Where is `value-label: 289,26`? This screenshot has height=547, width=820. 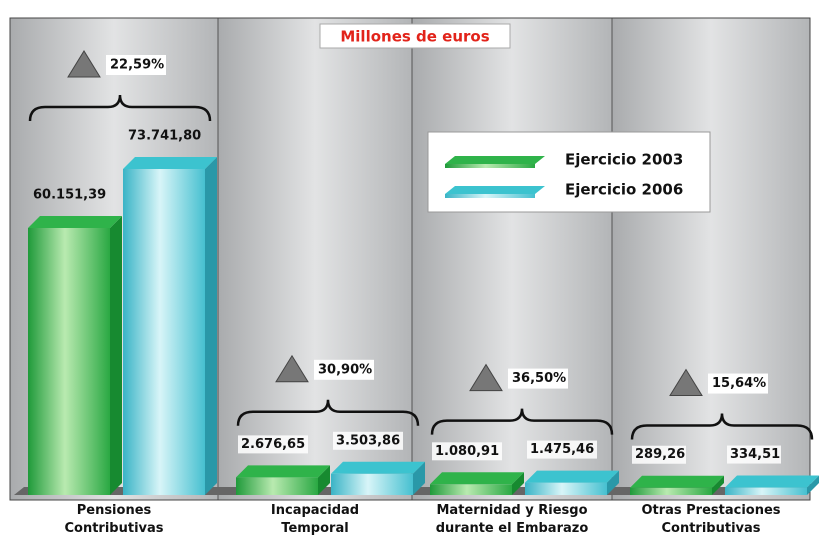
value-label: 289,26 is located at coordinates (660, 454).